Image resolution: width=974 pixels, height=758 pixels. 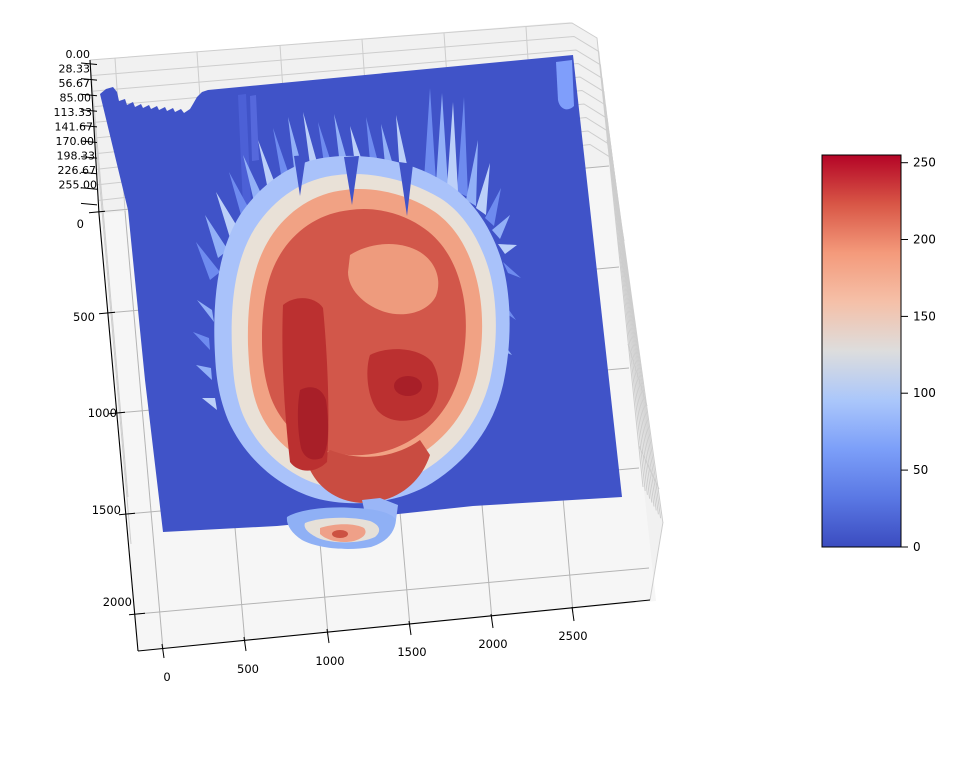 I want to click on x-axis-line, so click(x=394, y=625).